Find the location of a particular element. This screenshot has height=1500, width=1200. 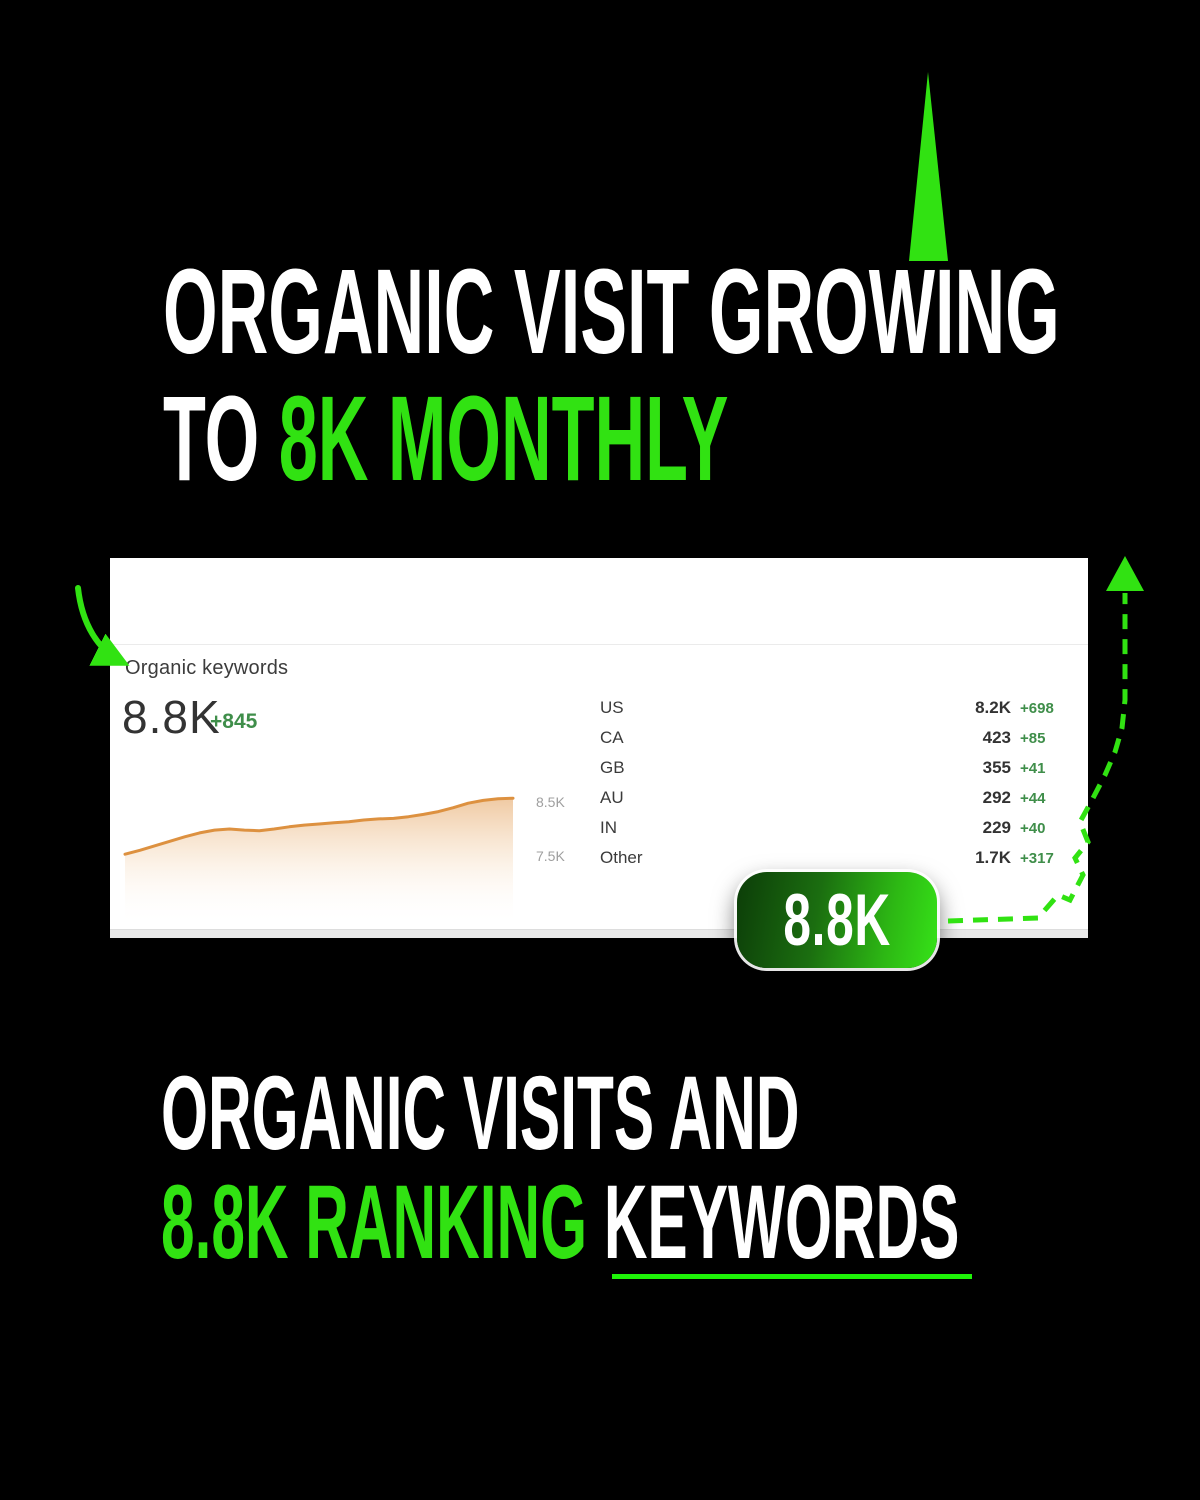

headline-bottom-line2: 8.8K RANKING KEYWORDS is located at coordinates (680, 1222).